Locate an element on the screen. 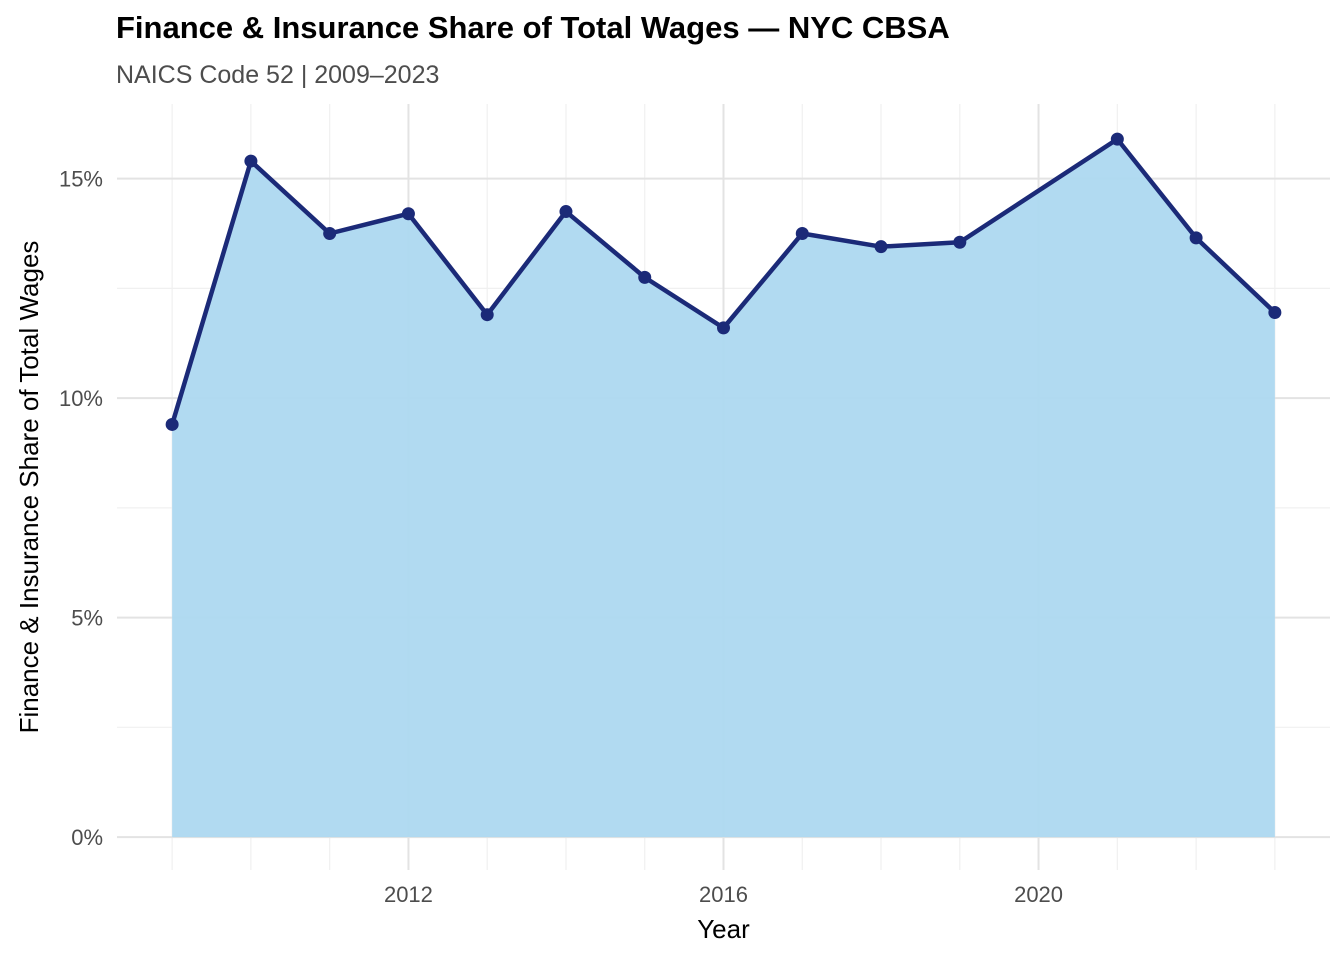 The width and height of the screenshot is (1344, 960). data-point-2014 is located at coordinates (566, 212).